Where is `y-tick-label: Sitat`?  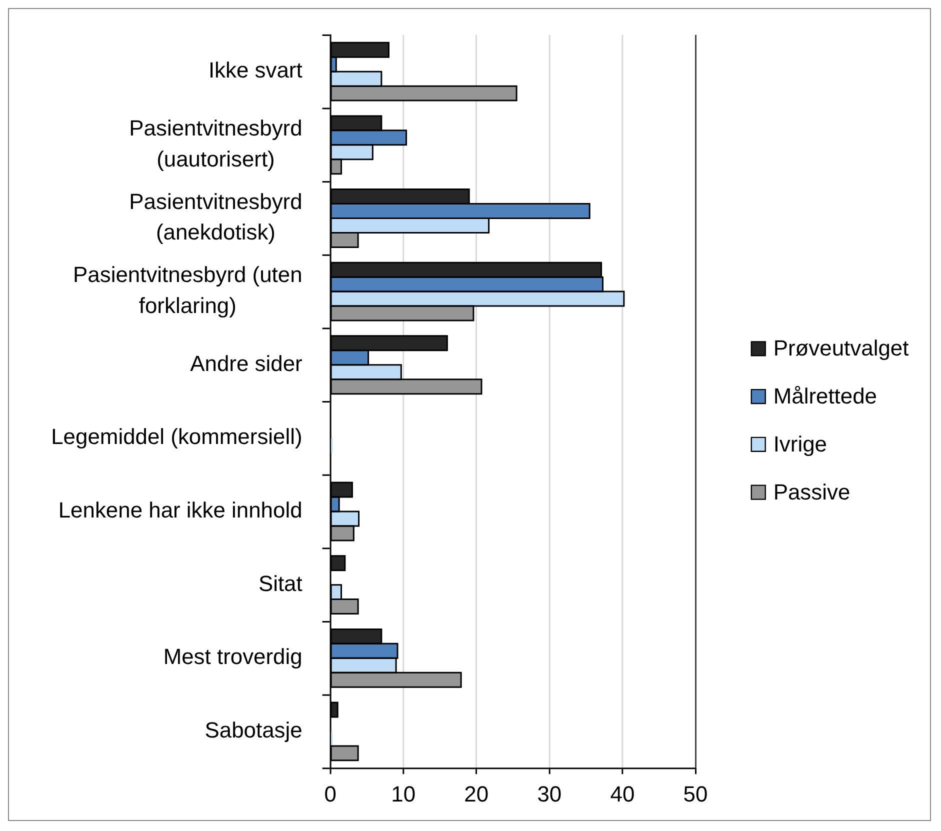 y-tick-label: Sitat is located at coordinates (280, 583).